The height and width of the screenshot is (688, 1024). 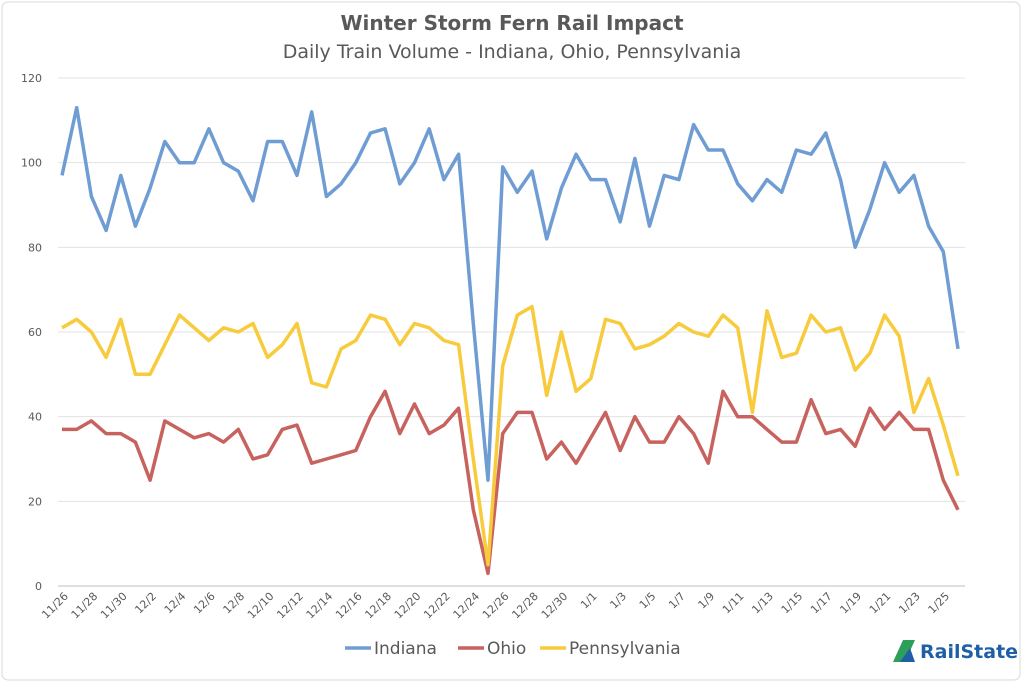 I want to click on y-tick-label: 80, so click(x=35, y=247).